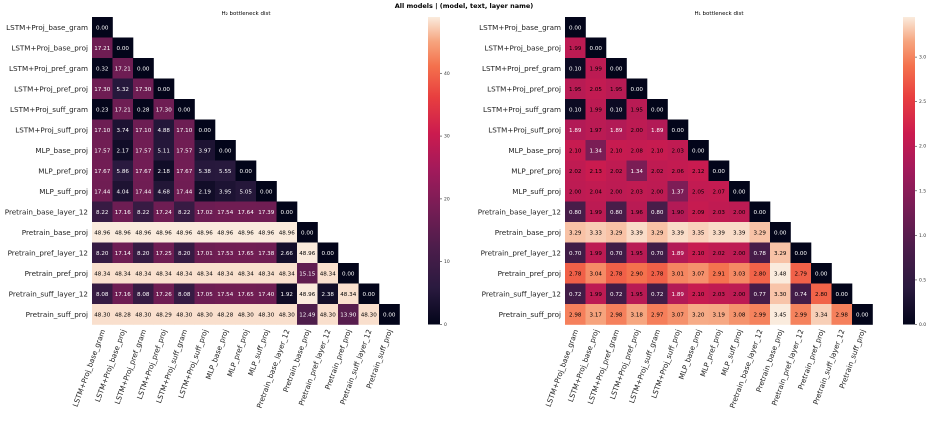 The width and height of the screenshot is (928, 425). What do you see at coordinates (616, 110) in the screenshot?
I see `cell-value-label: 0.10` at bounding box center [616, 110].